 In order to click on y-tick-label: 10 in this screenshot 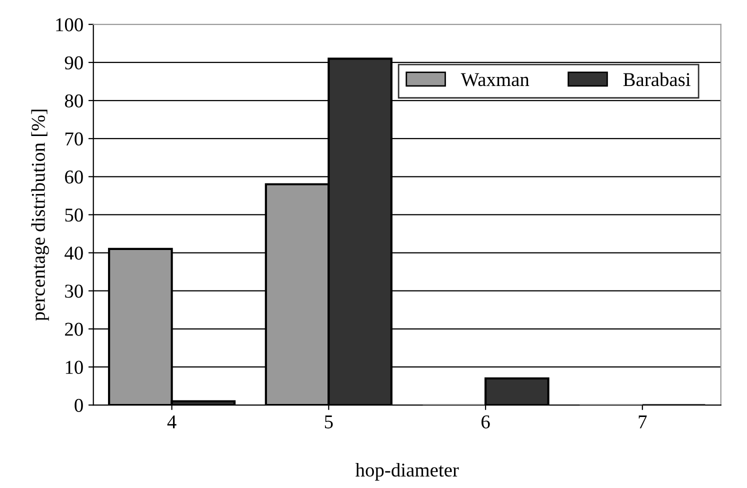, I will do `click(74, 367)`.